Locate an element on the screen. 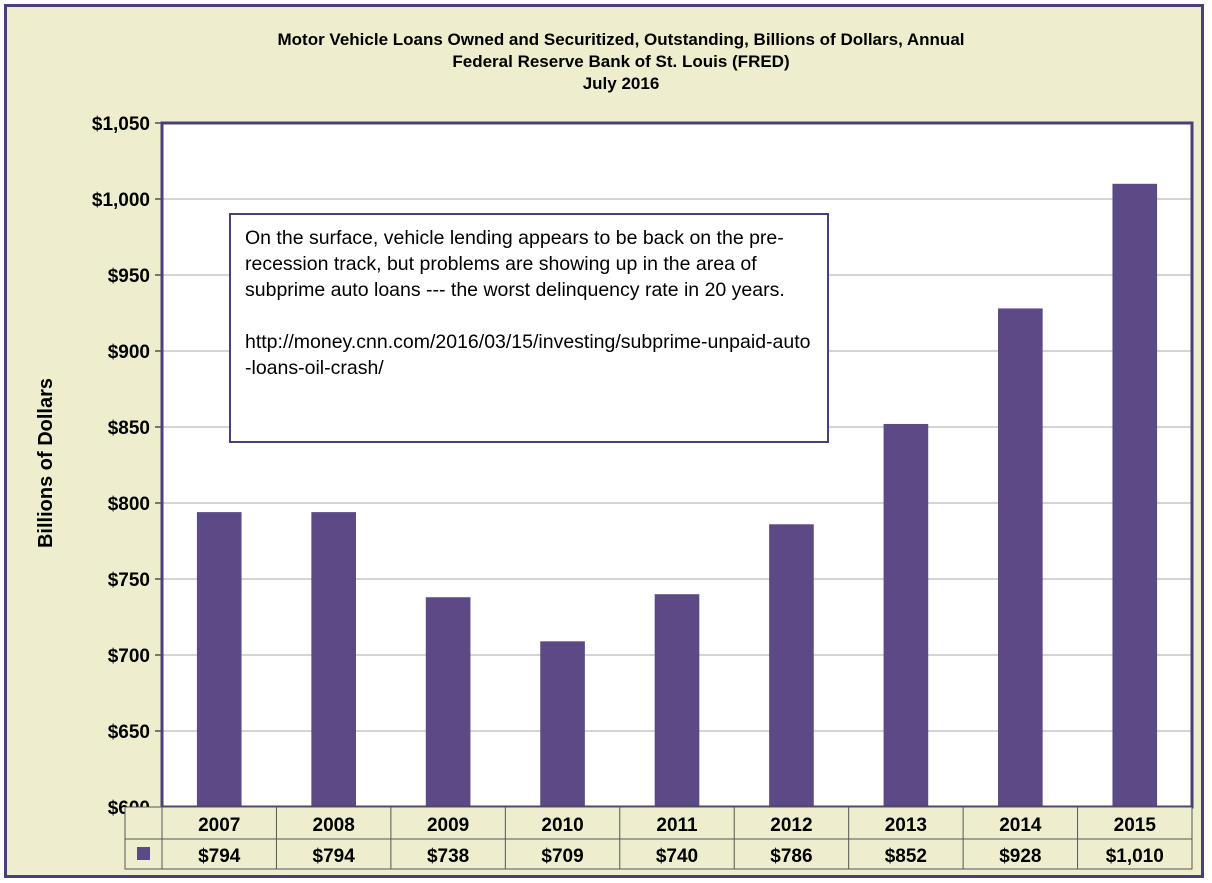 The height and width of the screenshot is (883, 1212). bar-2012 is located at coordinates (791, 665).